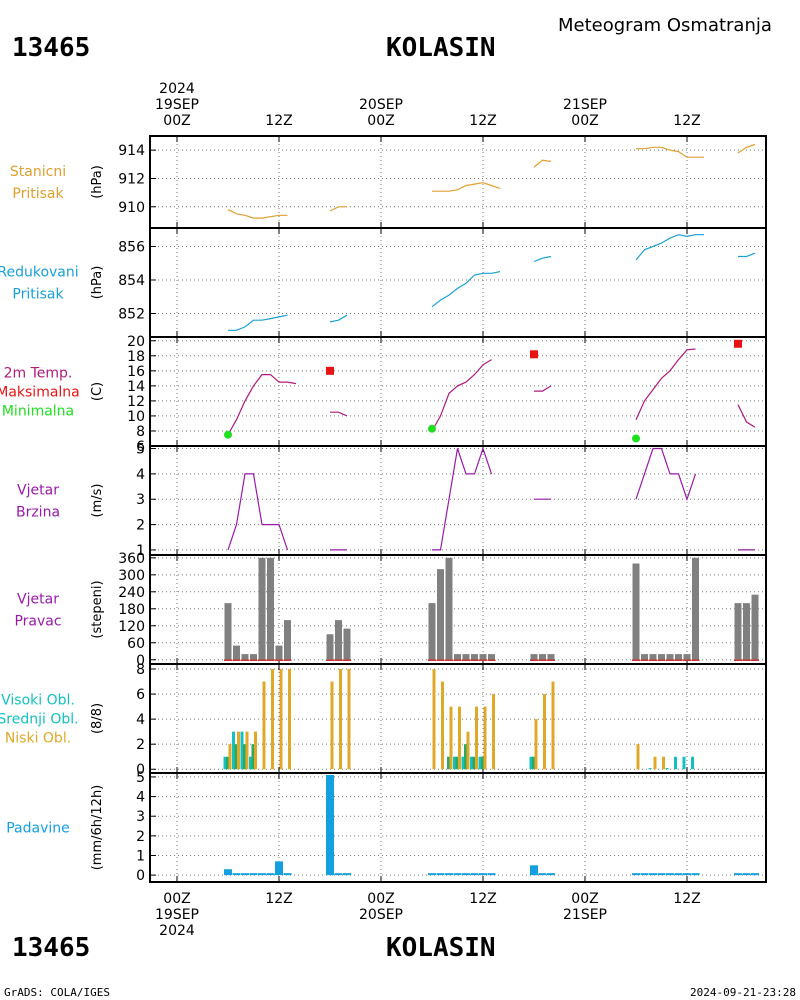 This screenshot has height=1000, width=800. What do you see at coordinates (51, 948) in the screenshot?
I see `station-id-bottom: 13465` at bounding box center [51, 948].